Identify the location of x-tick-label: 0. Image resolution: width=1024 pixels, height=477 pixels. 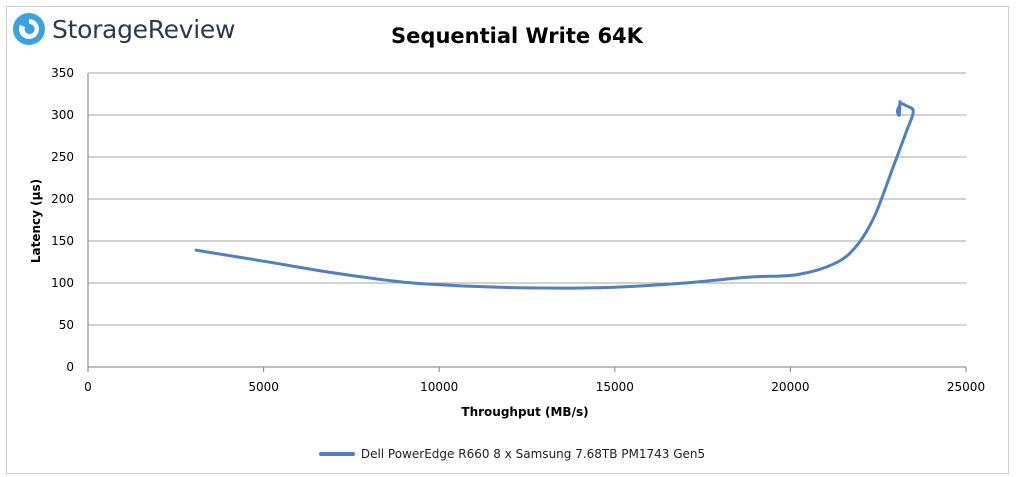
(88, 387).